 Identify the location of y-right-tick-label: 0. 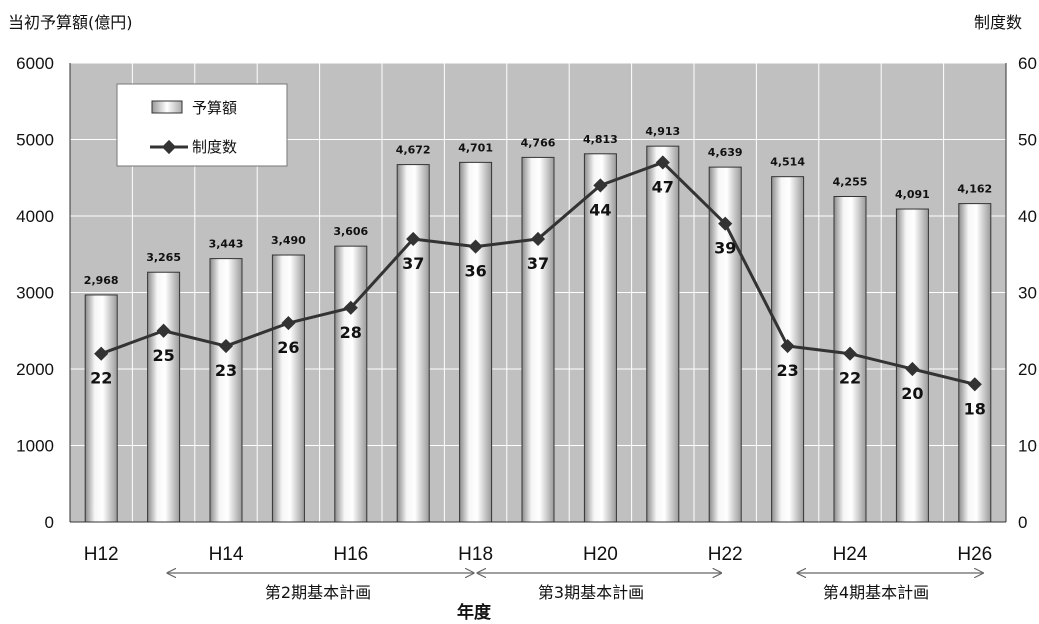
(1022, 522).